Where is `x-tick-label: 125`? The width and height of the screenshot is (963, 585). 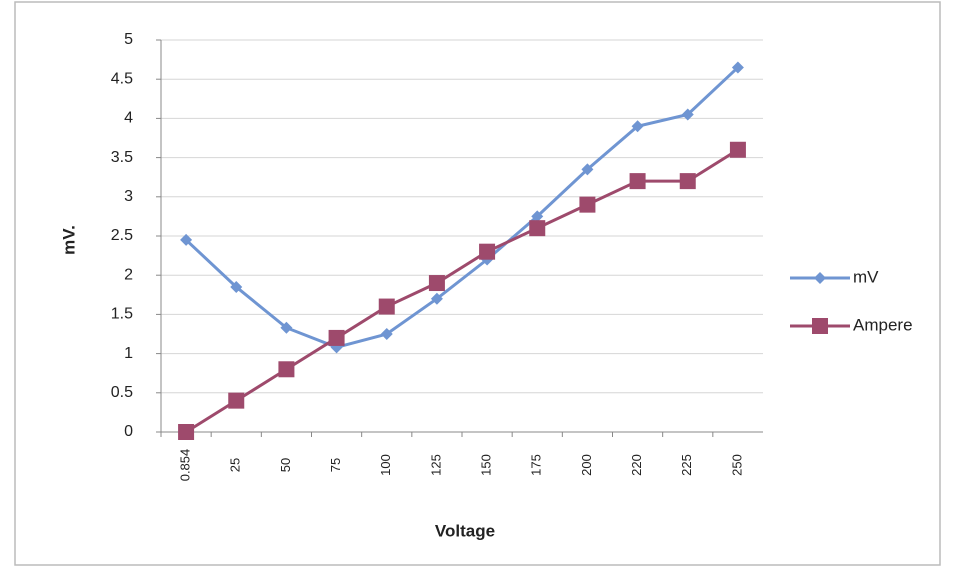 x-tick-label: 125 is located at coordinates (435, 465).